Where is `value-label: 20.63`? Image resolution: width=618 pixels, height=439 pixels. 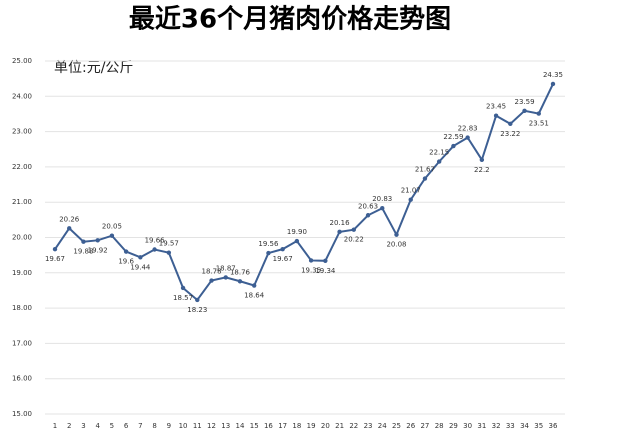
value-label: 20.63 is located at coordinates (368, 206).